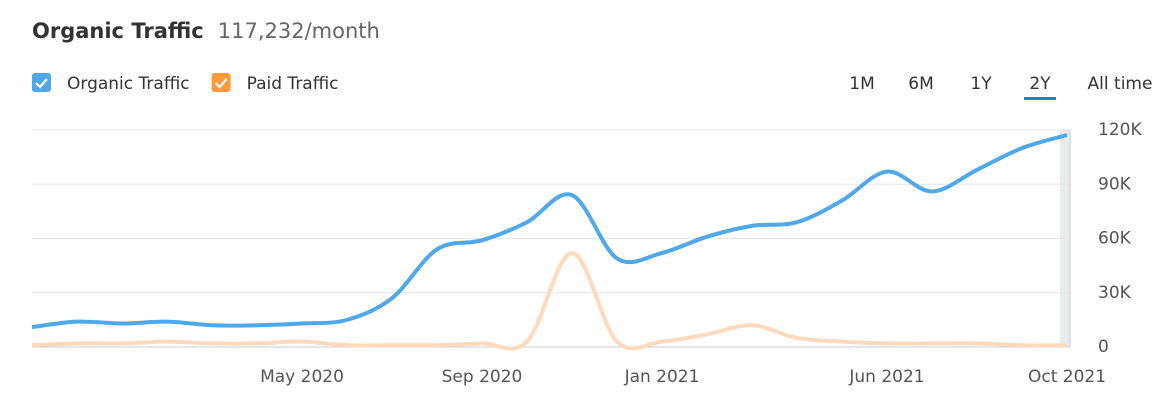 The image size is (1175, 408). I want to click on x-tick-label: May 2020, so click(302, 377).